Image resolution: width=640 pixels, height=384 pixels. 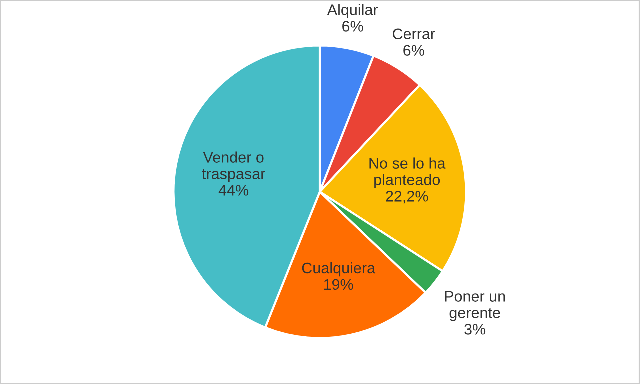 I want to click on data-label: 3%, so click(x=475, y=329).